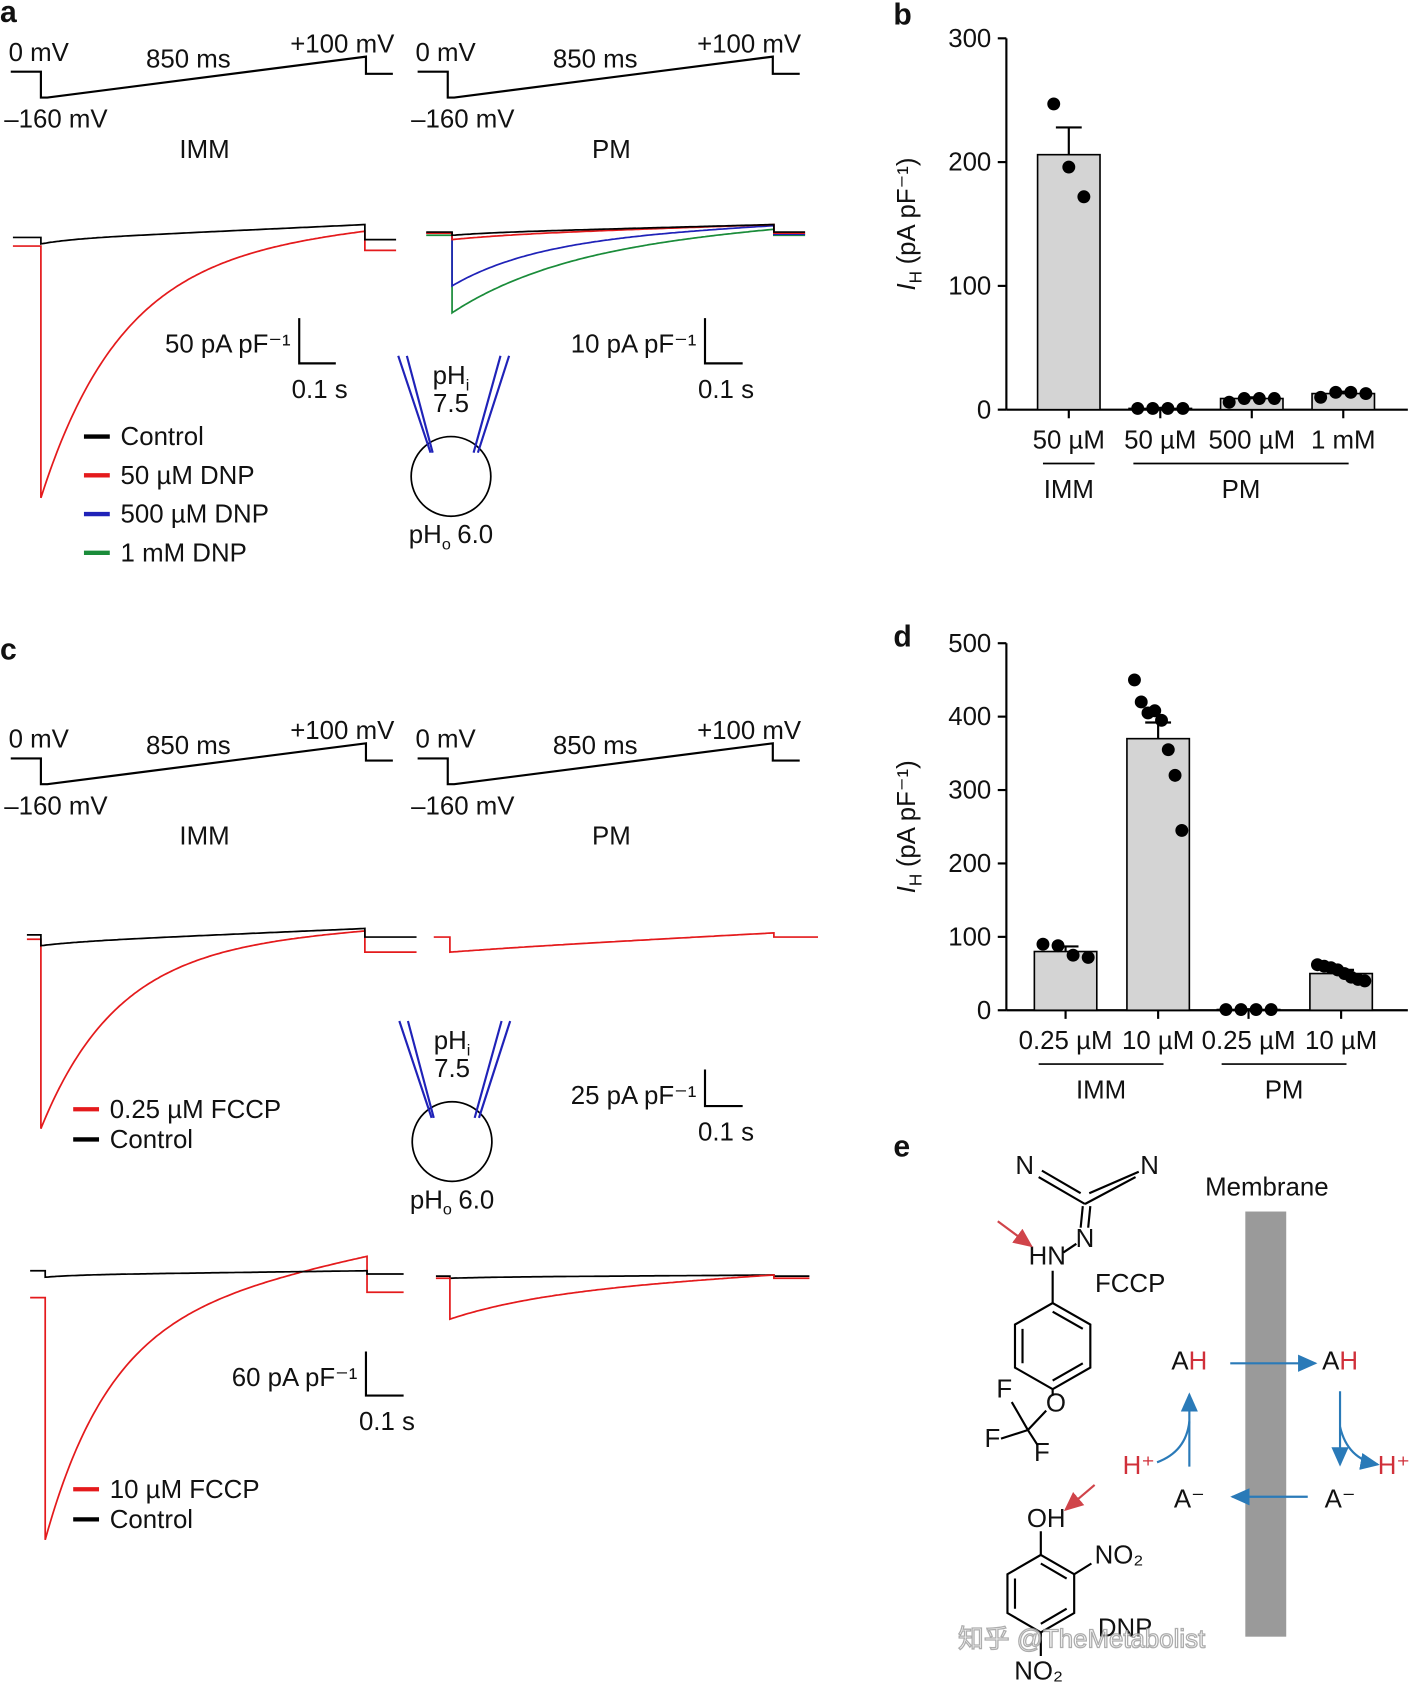 The image size is (1410, 1689). I want to click on atom: OH, so click(1046, 1519).